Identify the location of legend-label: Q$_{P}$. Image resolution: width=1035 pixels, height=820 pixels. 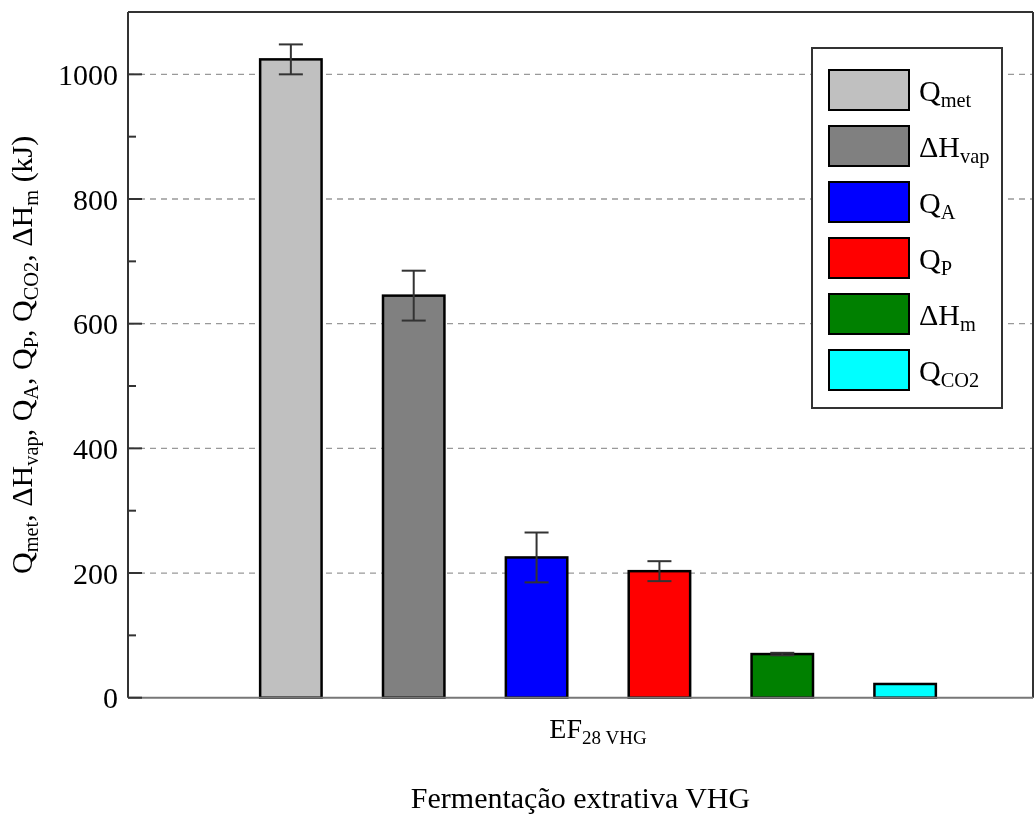
(936, 260).